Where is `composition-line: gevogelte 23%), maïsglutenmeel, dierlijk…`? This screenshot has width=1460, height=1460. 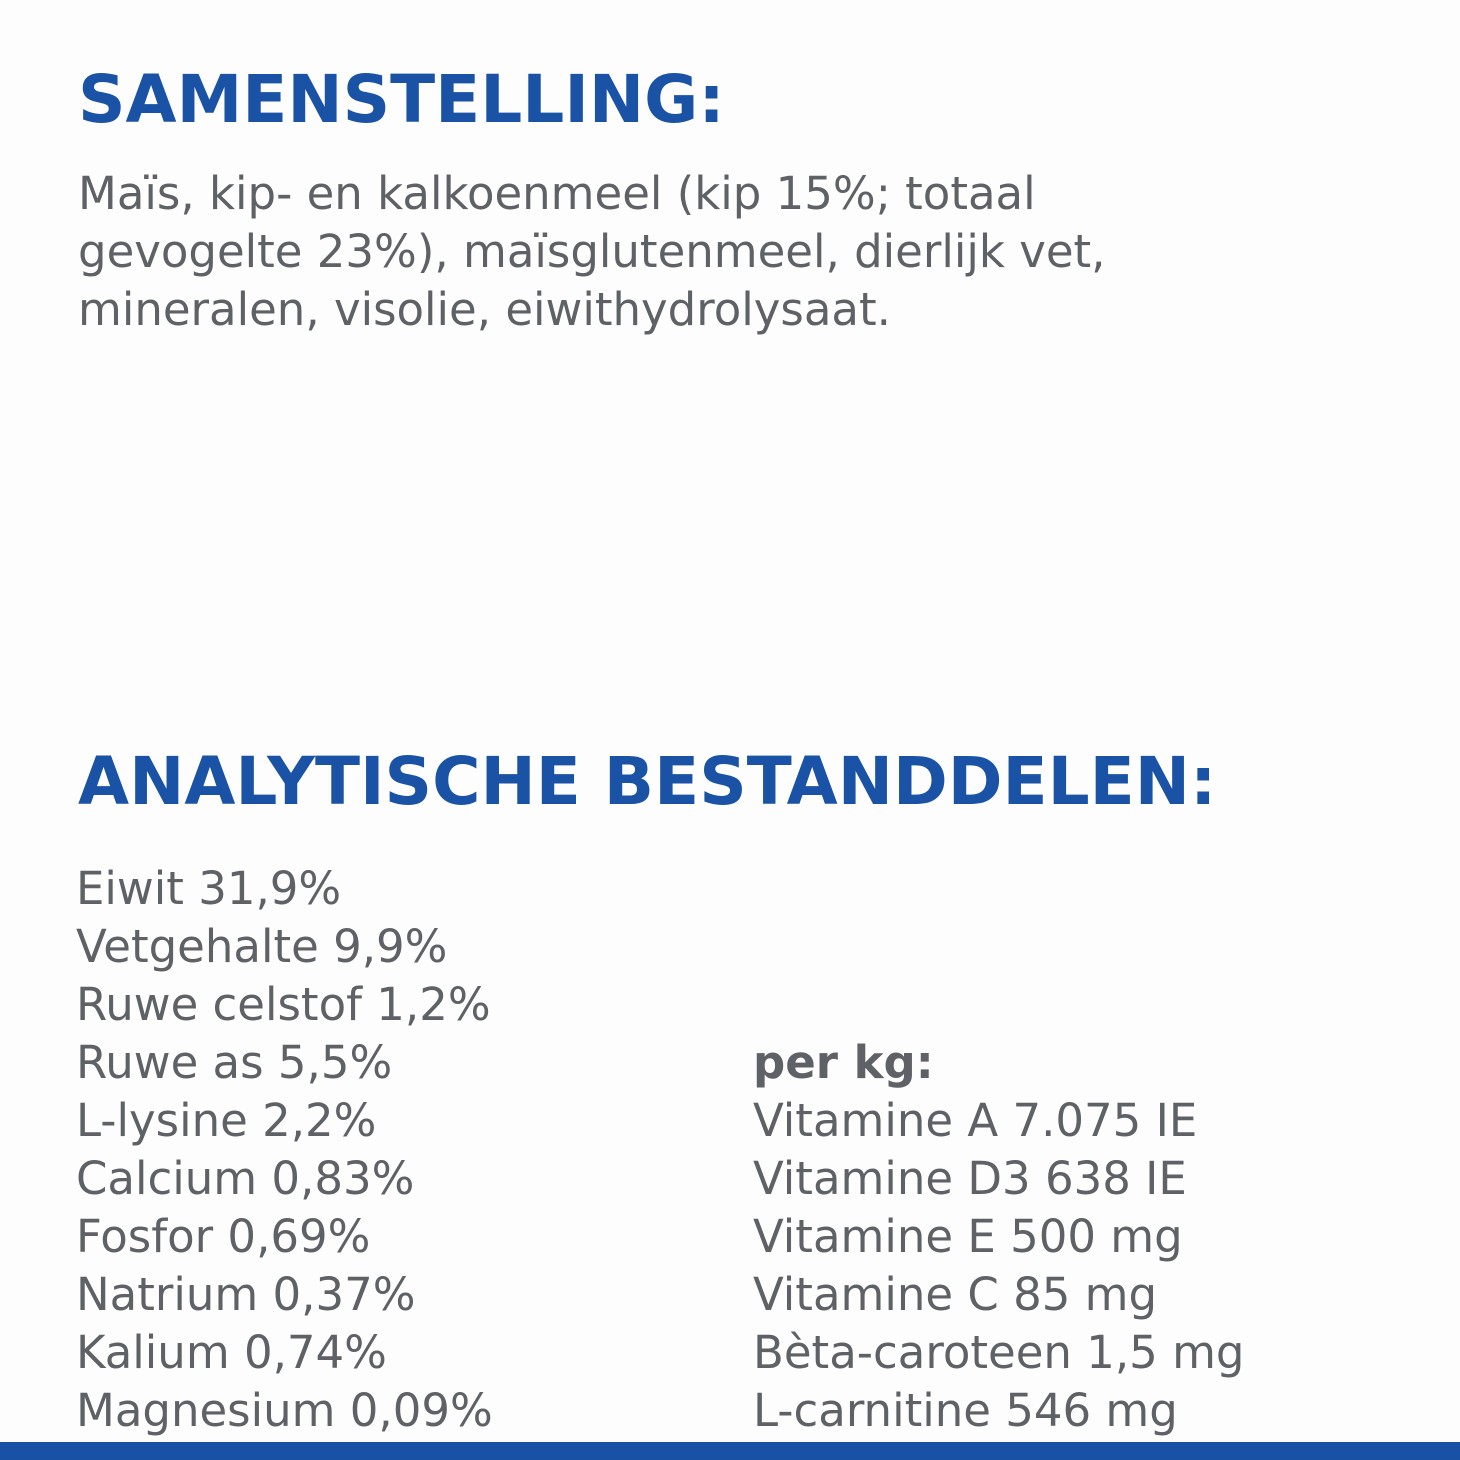
composition-line: gevogelte 23%), maïsglutenmeel, dierlijk… is located at coordinates (592, 251).